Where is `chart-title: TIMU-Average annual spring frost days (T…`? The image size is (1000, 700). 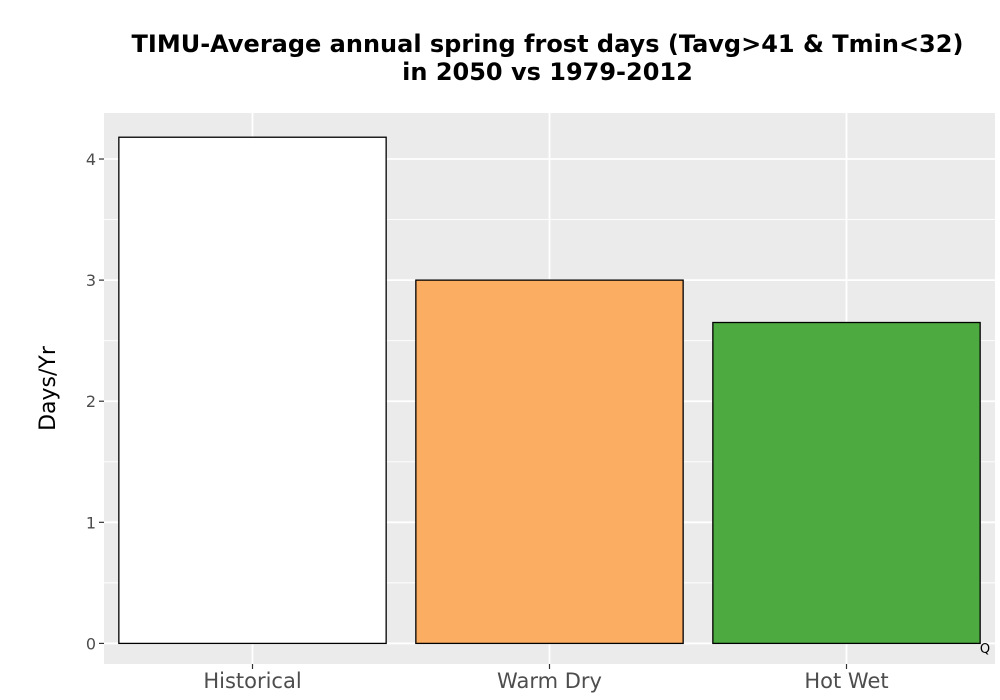
chart-title: TIMU-Average annual spring frost days (T… is located at coordinates (547, 58).